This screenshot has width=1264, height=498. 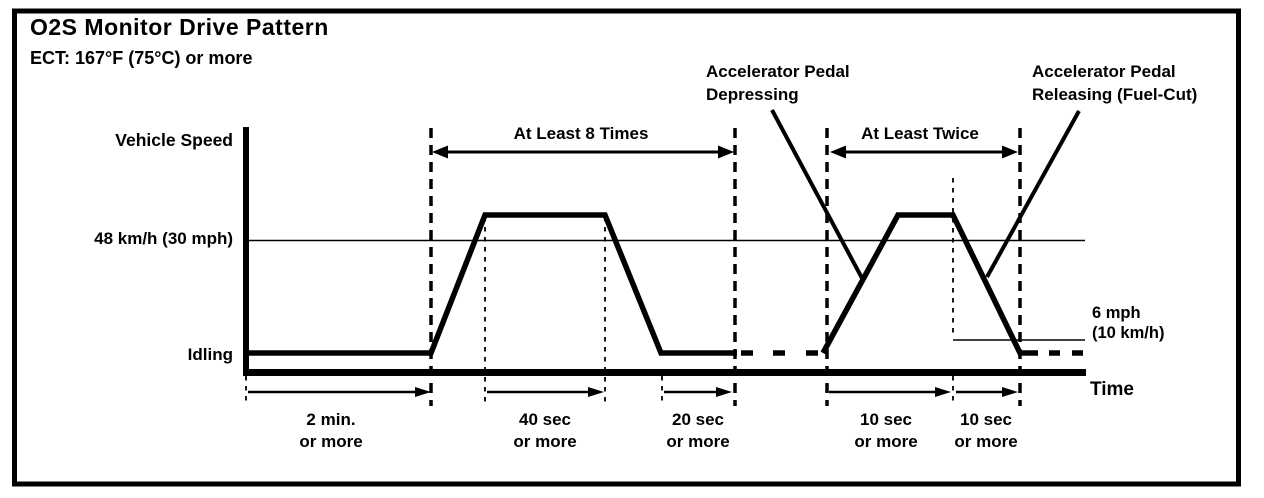 I want to click on accelerator-depressing-callout: Accelerator Pedal Depressing, so click(x=778, y=83).